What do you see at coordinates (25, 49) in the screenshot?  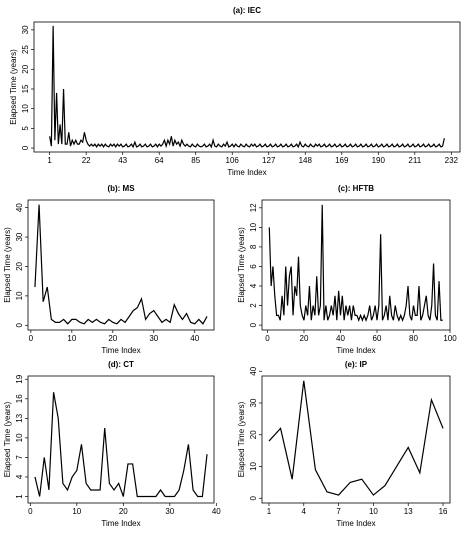 I see `y-tick-label: 25` at bounding box center [25, 49].